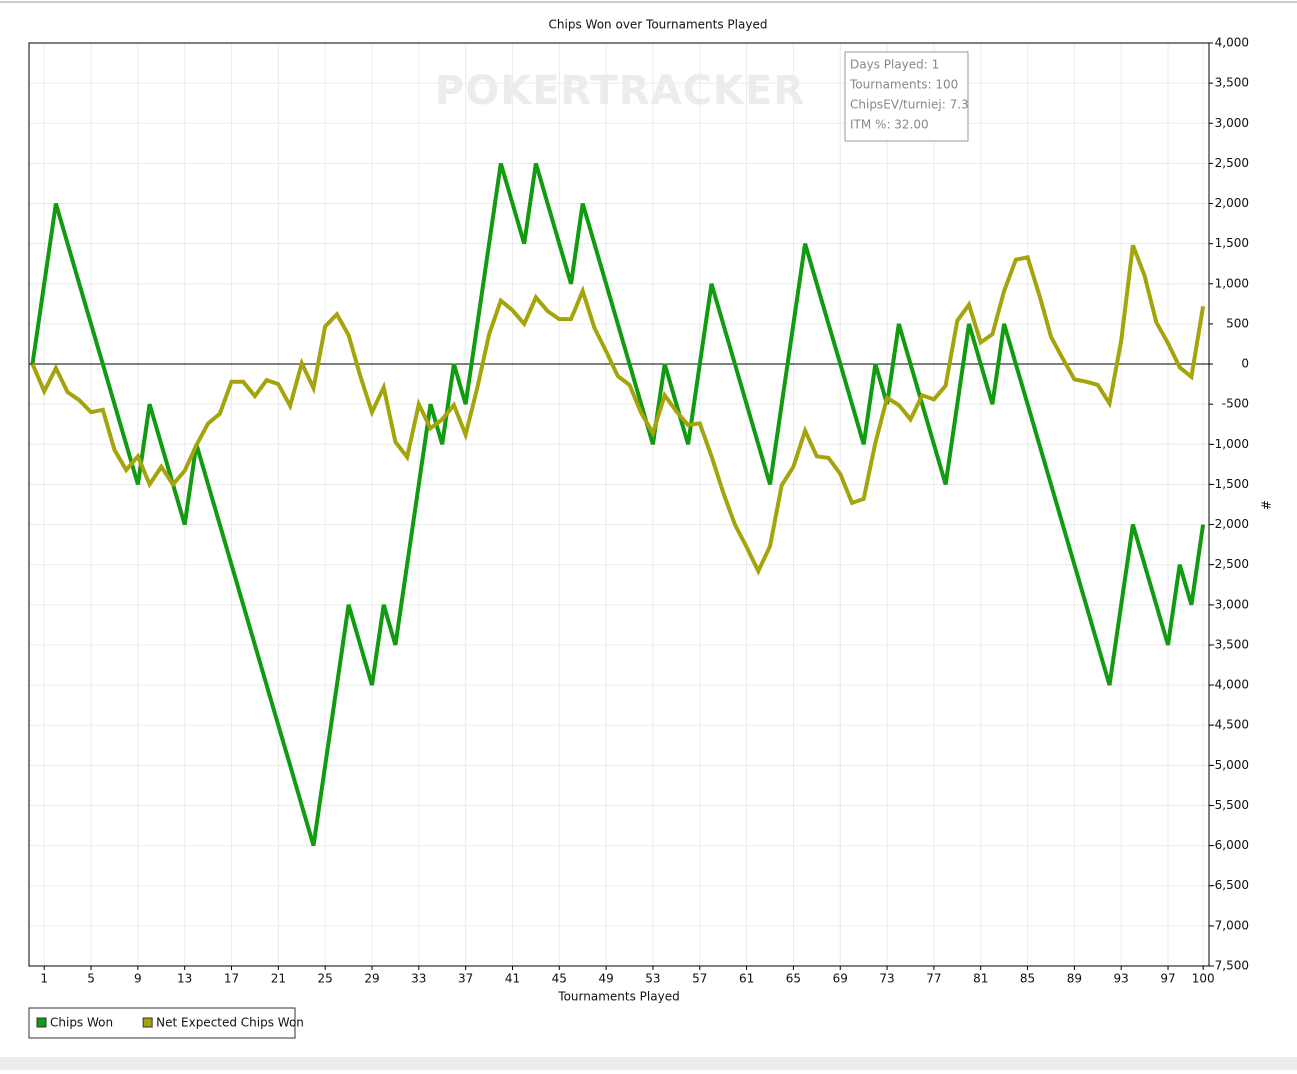 Image resolution: width=1297 pixels, height=1074 pixels. What do you see at coordinates (909, 105) in the screenshot?
I see `info-text: ChipsEV/turniej: 7.3` at bounding box center [909, 105].